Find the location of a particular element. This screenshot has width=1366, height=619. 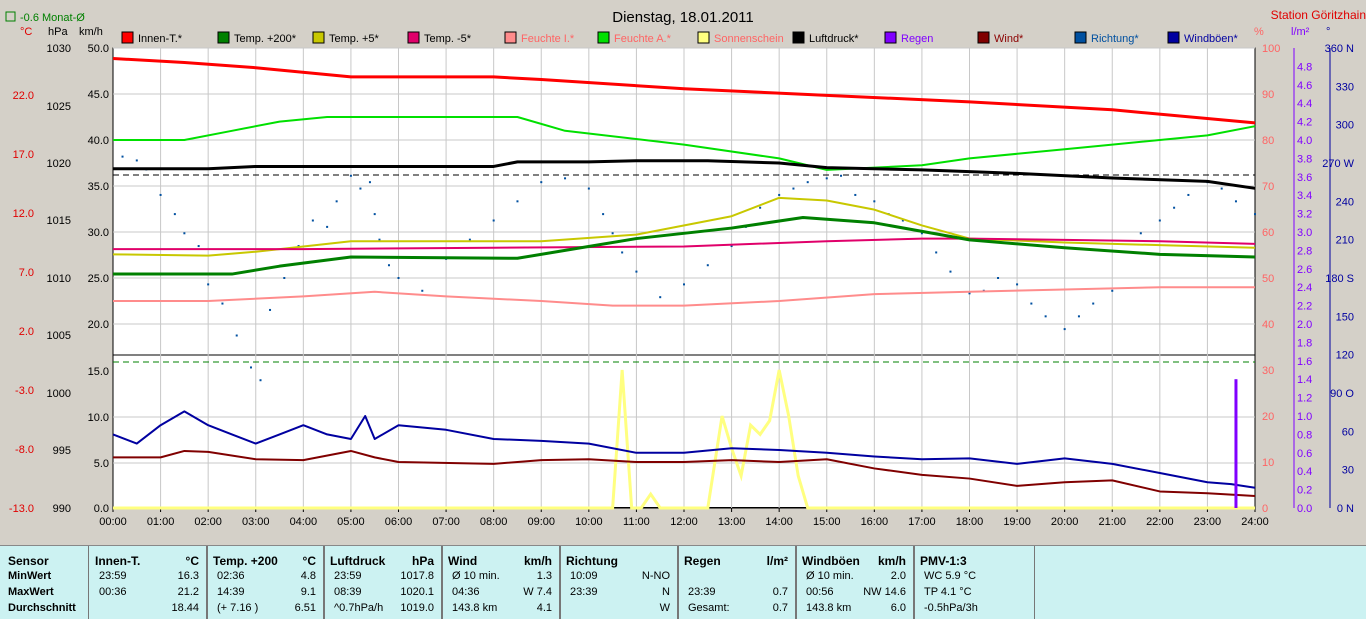

rain-tick: 0.2 is located at coordinates (1304, 491).